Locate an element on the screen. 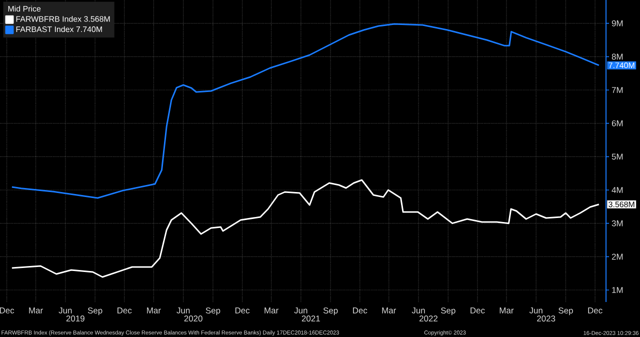  y-tick-label: 5M is located at coordinates (617, 157).